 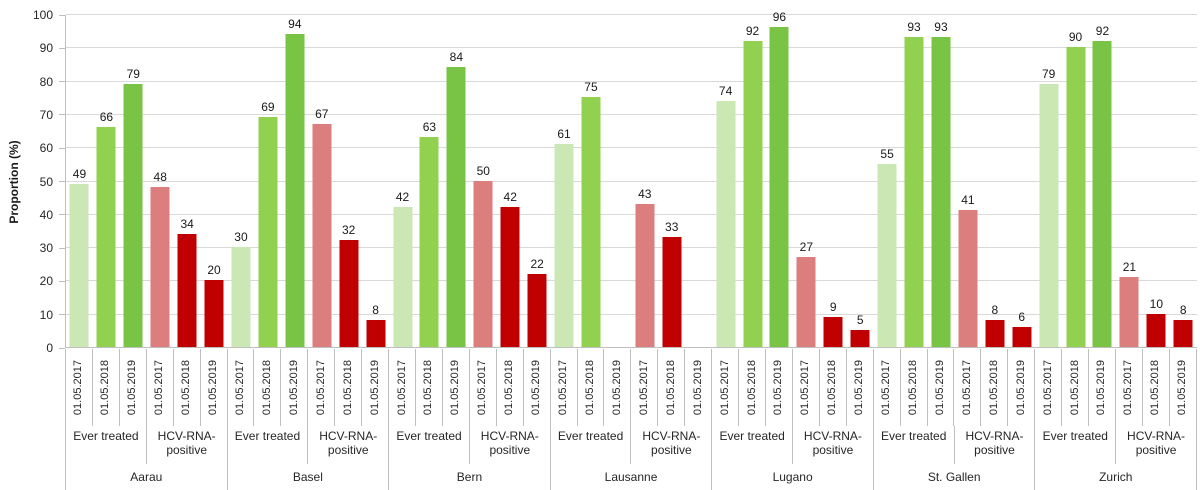 What do you see at coordinates (46, 81) in the screenshot?
I see `y-tick-label: 80` at bounding box center [46, 81].